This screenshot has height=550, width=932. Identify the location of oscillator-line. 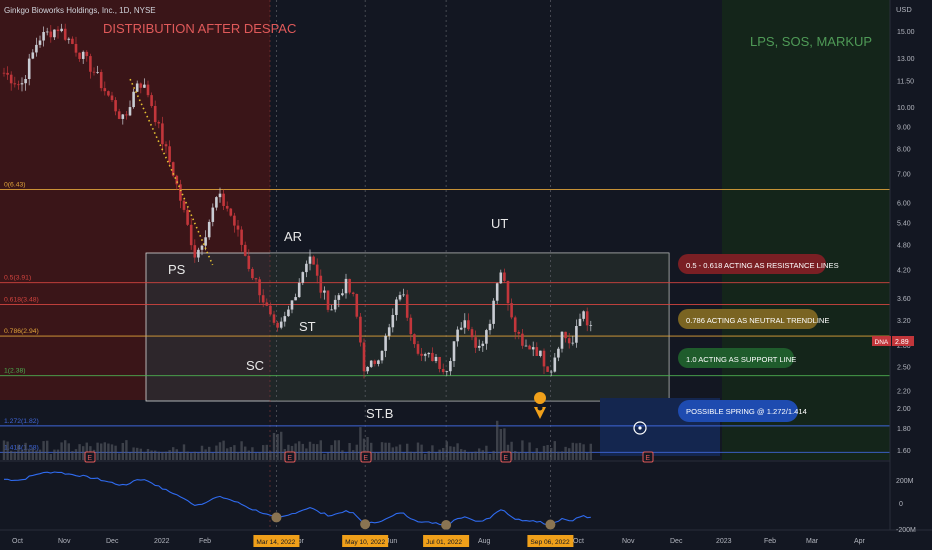
(297, 498).